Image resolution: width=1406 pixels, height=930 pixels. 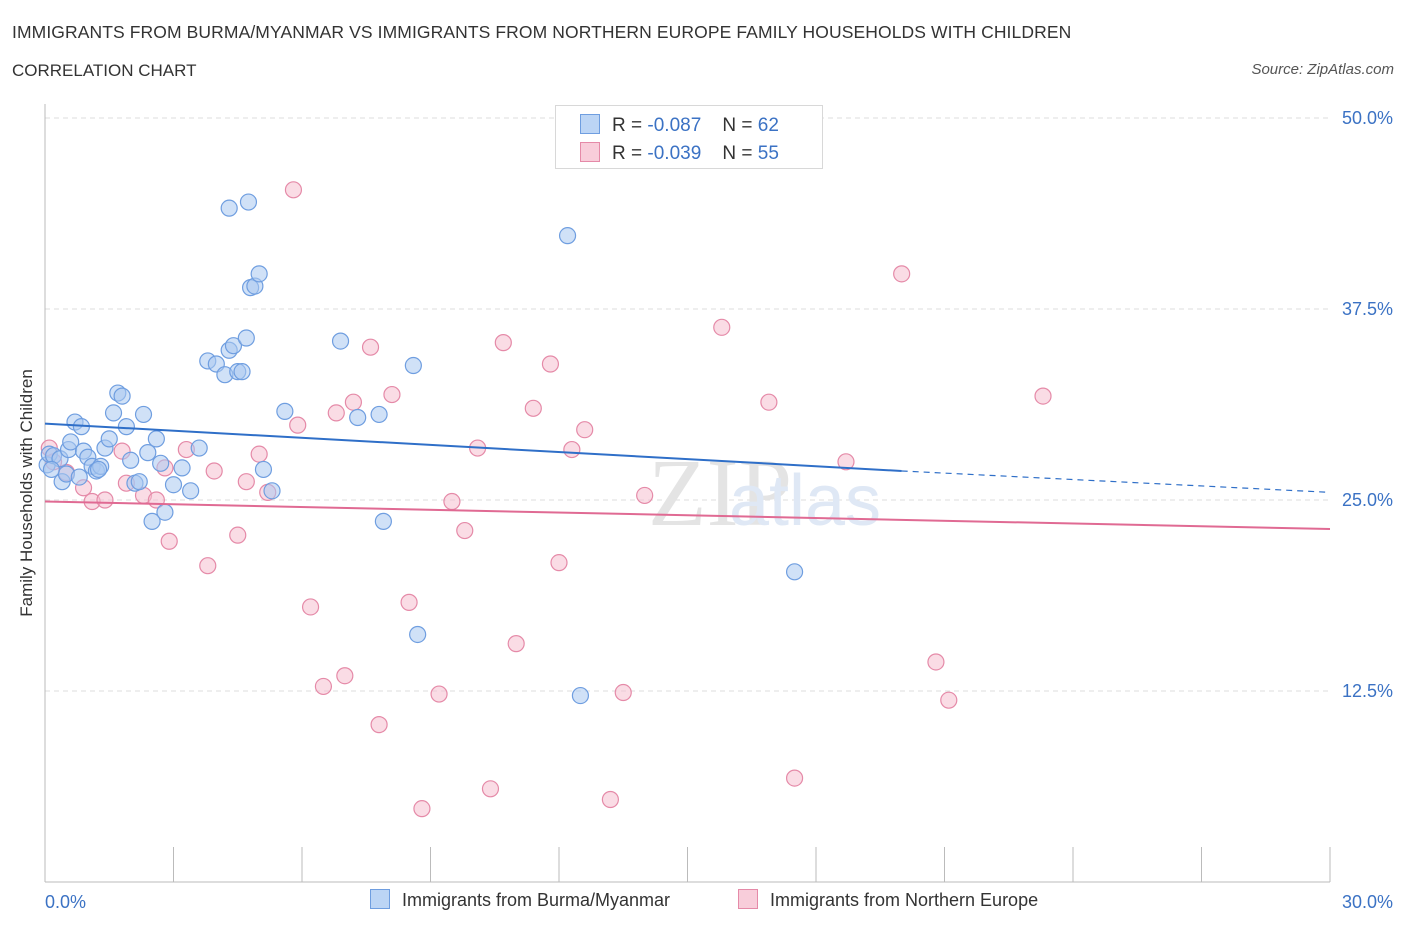 I want to click on legend-row-northern-europe: R = -0.039 N = 55, so click(x=679, y=153).